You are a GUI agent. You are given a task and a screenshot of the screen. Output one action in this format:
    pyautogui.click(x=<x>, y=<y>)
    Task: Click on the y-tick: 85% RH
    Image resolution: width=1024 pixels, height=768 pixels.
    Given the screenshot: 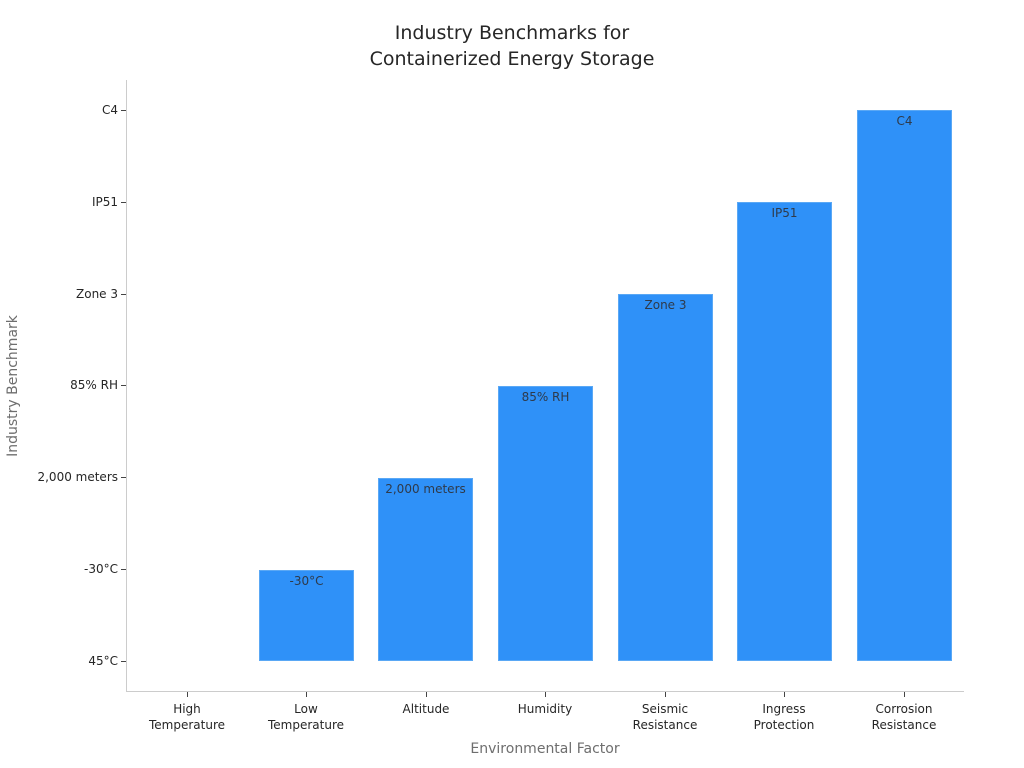 What is the action you would take?
    pyautogui.click(x=63, y=385)
    